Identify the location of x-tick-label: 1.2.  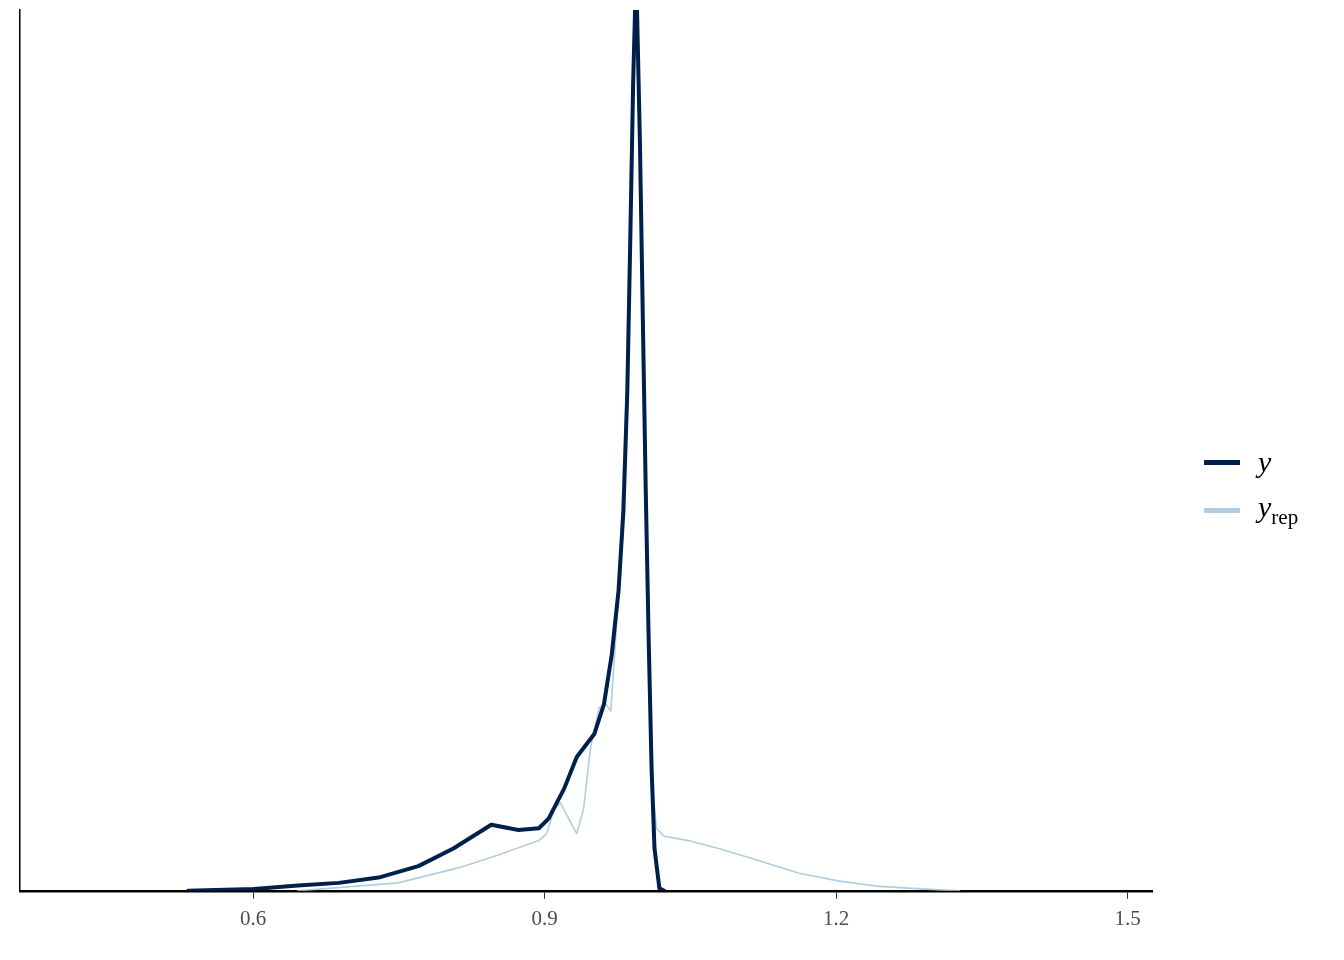
(836, 917).